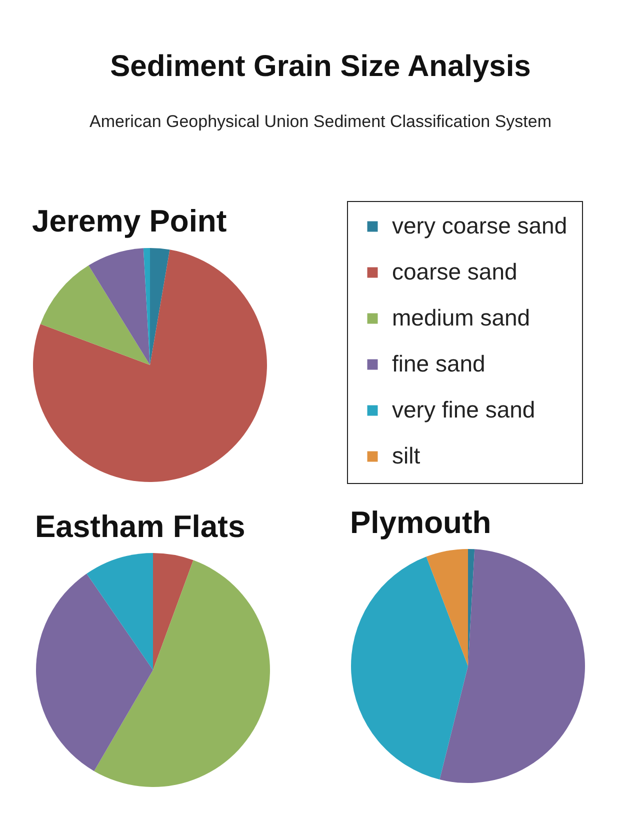 This screenshot has width=641, height=827. I want to click on legend-label: very fine sand, so click(464, 409).